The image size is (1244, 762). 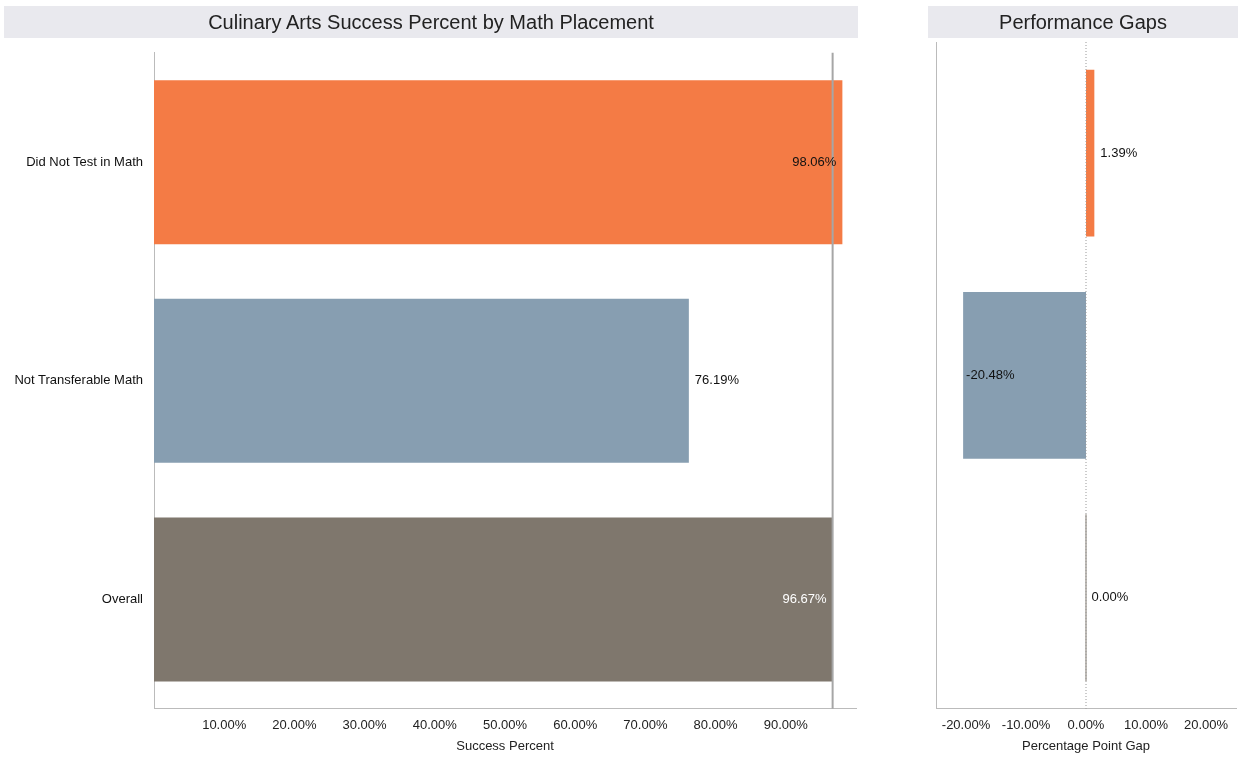 What do you see at coordinates (505, 725) in the screenshot?
I see `x-tick-label: 50.00%` at bounding box center [505, 725].